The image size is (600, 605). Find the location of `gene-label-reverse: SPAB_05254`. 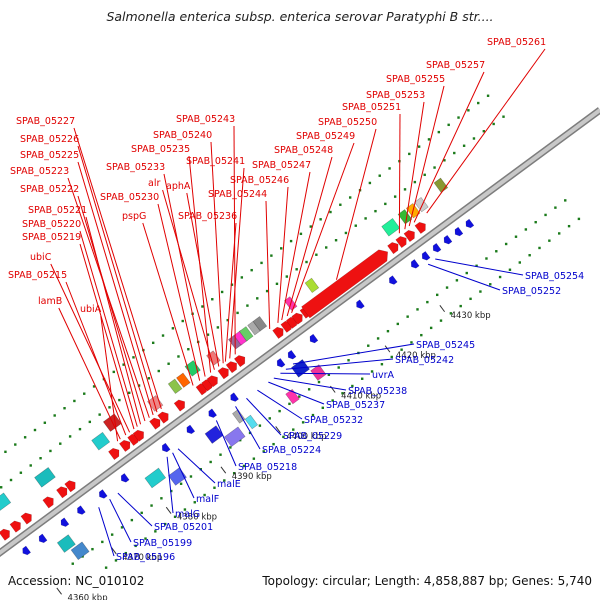

gene-label-reverse: SPAB_05254 is located at coordinates (554, 276).